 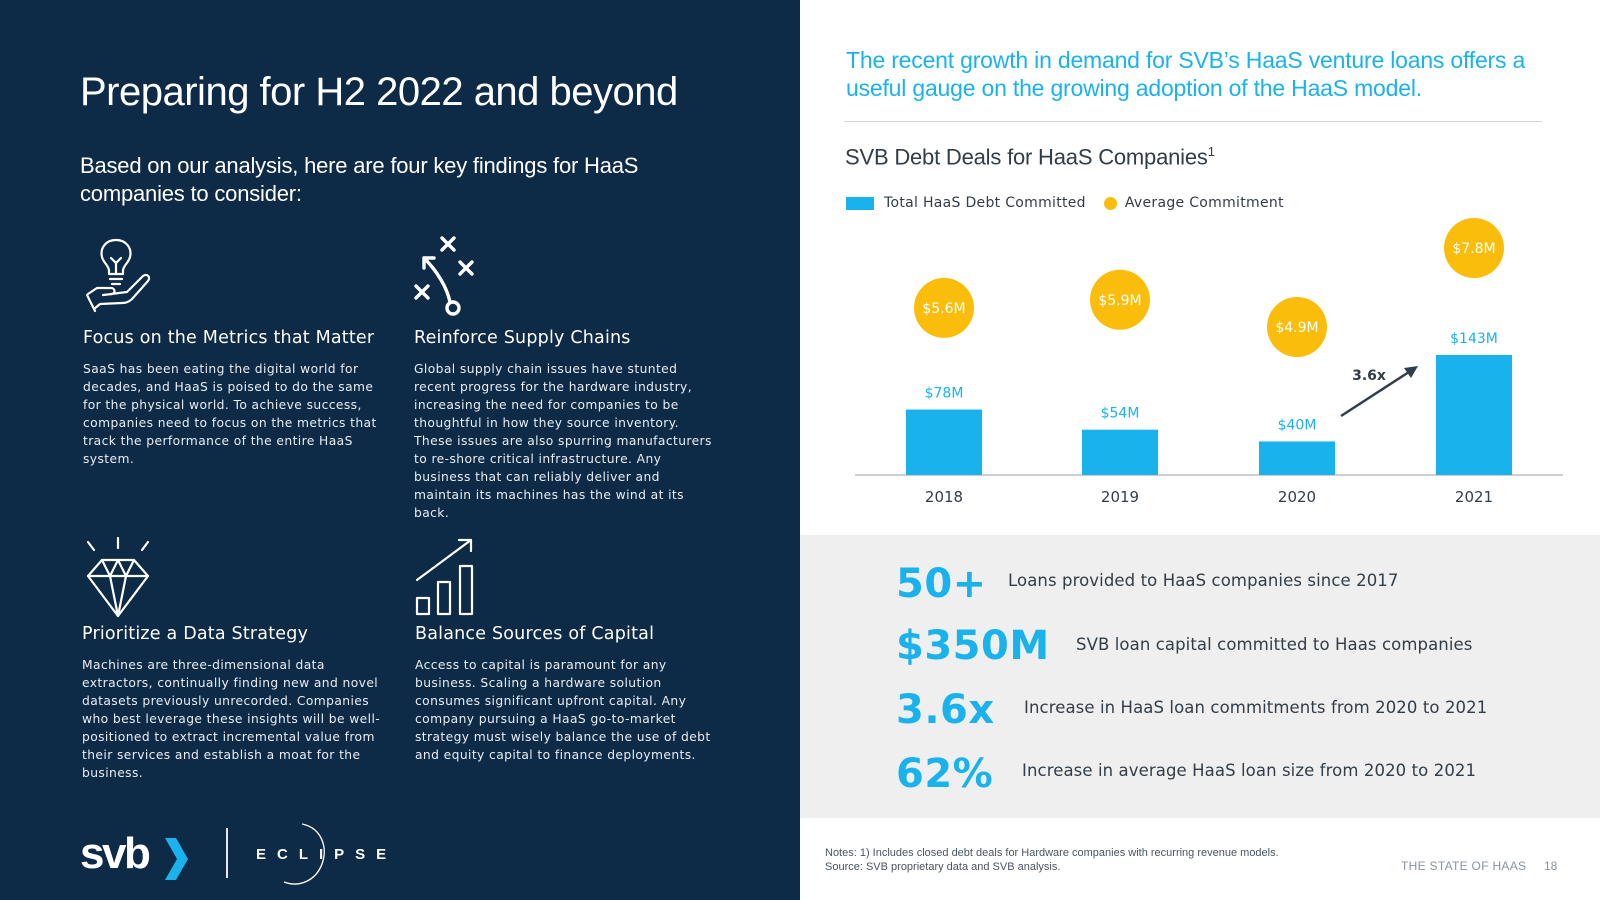 I want to click on legend-label-total: Total HaaS Debt Committed, so click(x=985, y=203).